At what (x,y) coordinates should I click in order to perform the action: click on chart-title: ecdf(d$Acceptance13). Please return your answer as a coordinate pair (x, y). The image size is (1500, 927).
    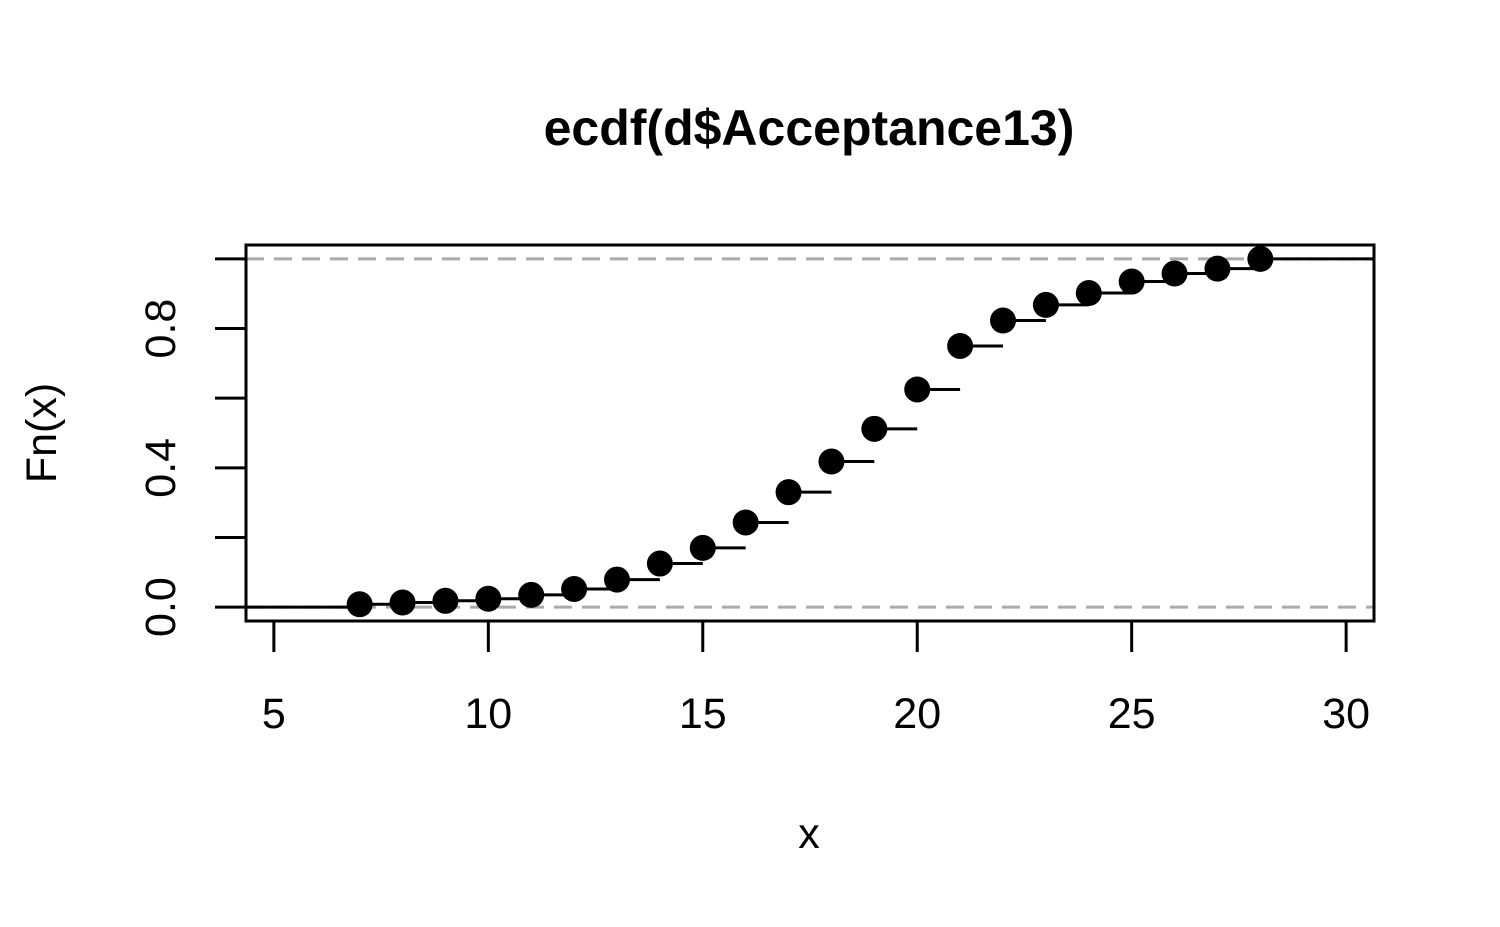
    Looking at the image, I should click on (809, 128).